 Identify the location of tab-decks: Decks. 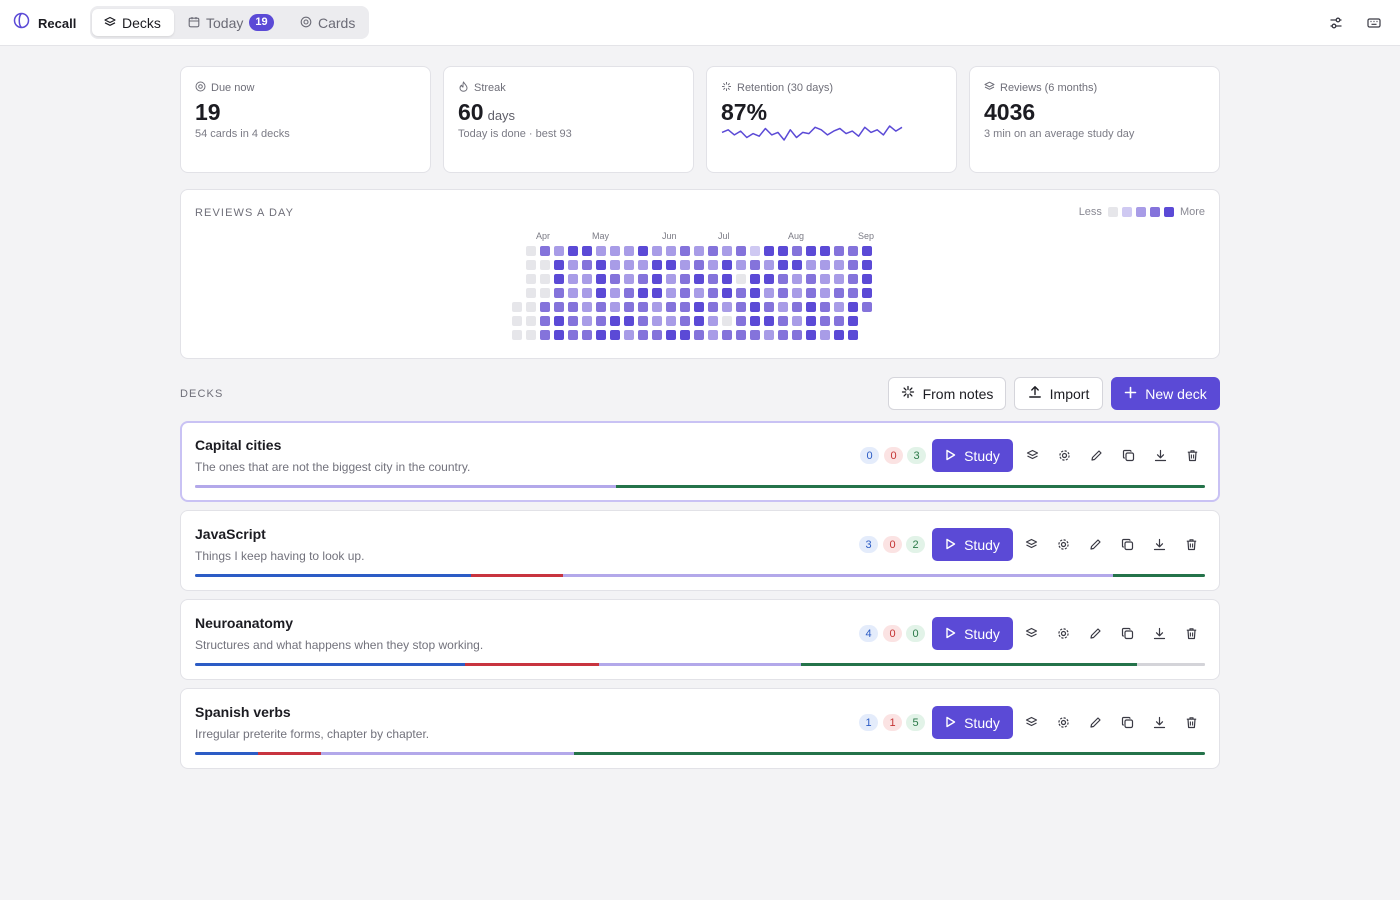
(133, 22).